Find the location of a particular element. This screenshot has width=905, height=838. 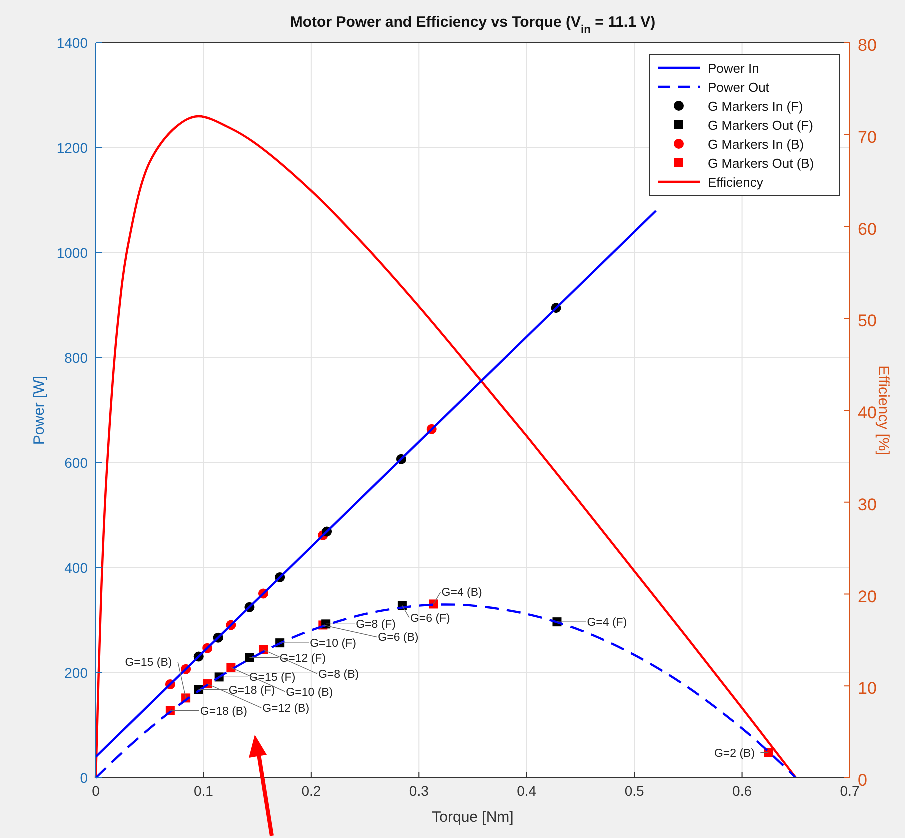

y2-tick-label: 80 is located at coordinates (867, 45).